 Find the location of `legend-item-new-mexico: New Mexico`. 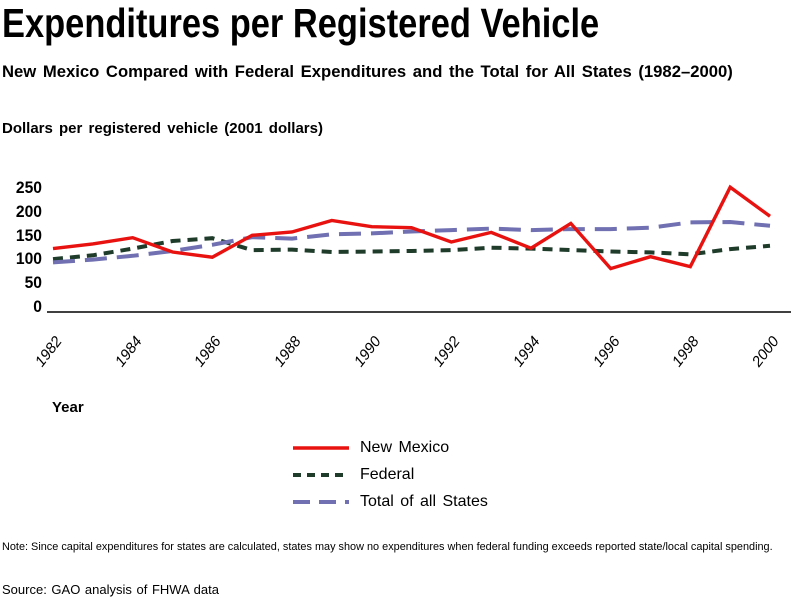

legend-item-new-mexico: New Mexico is located at coordinates (390, 447).